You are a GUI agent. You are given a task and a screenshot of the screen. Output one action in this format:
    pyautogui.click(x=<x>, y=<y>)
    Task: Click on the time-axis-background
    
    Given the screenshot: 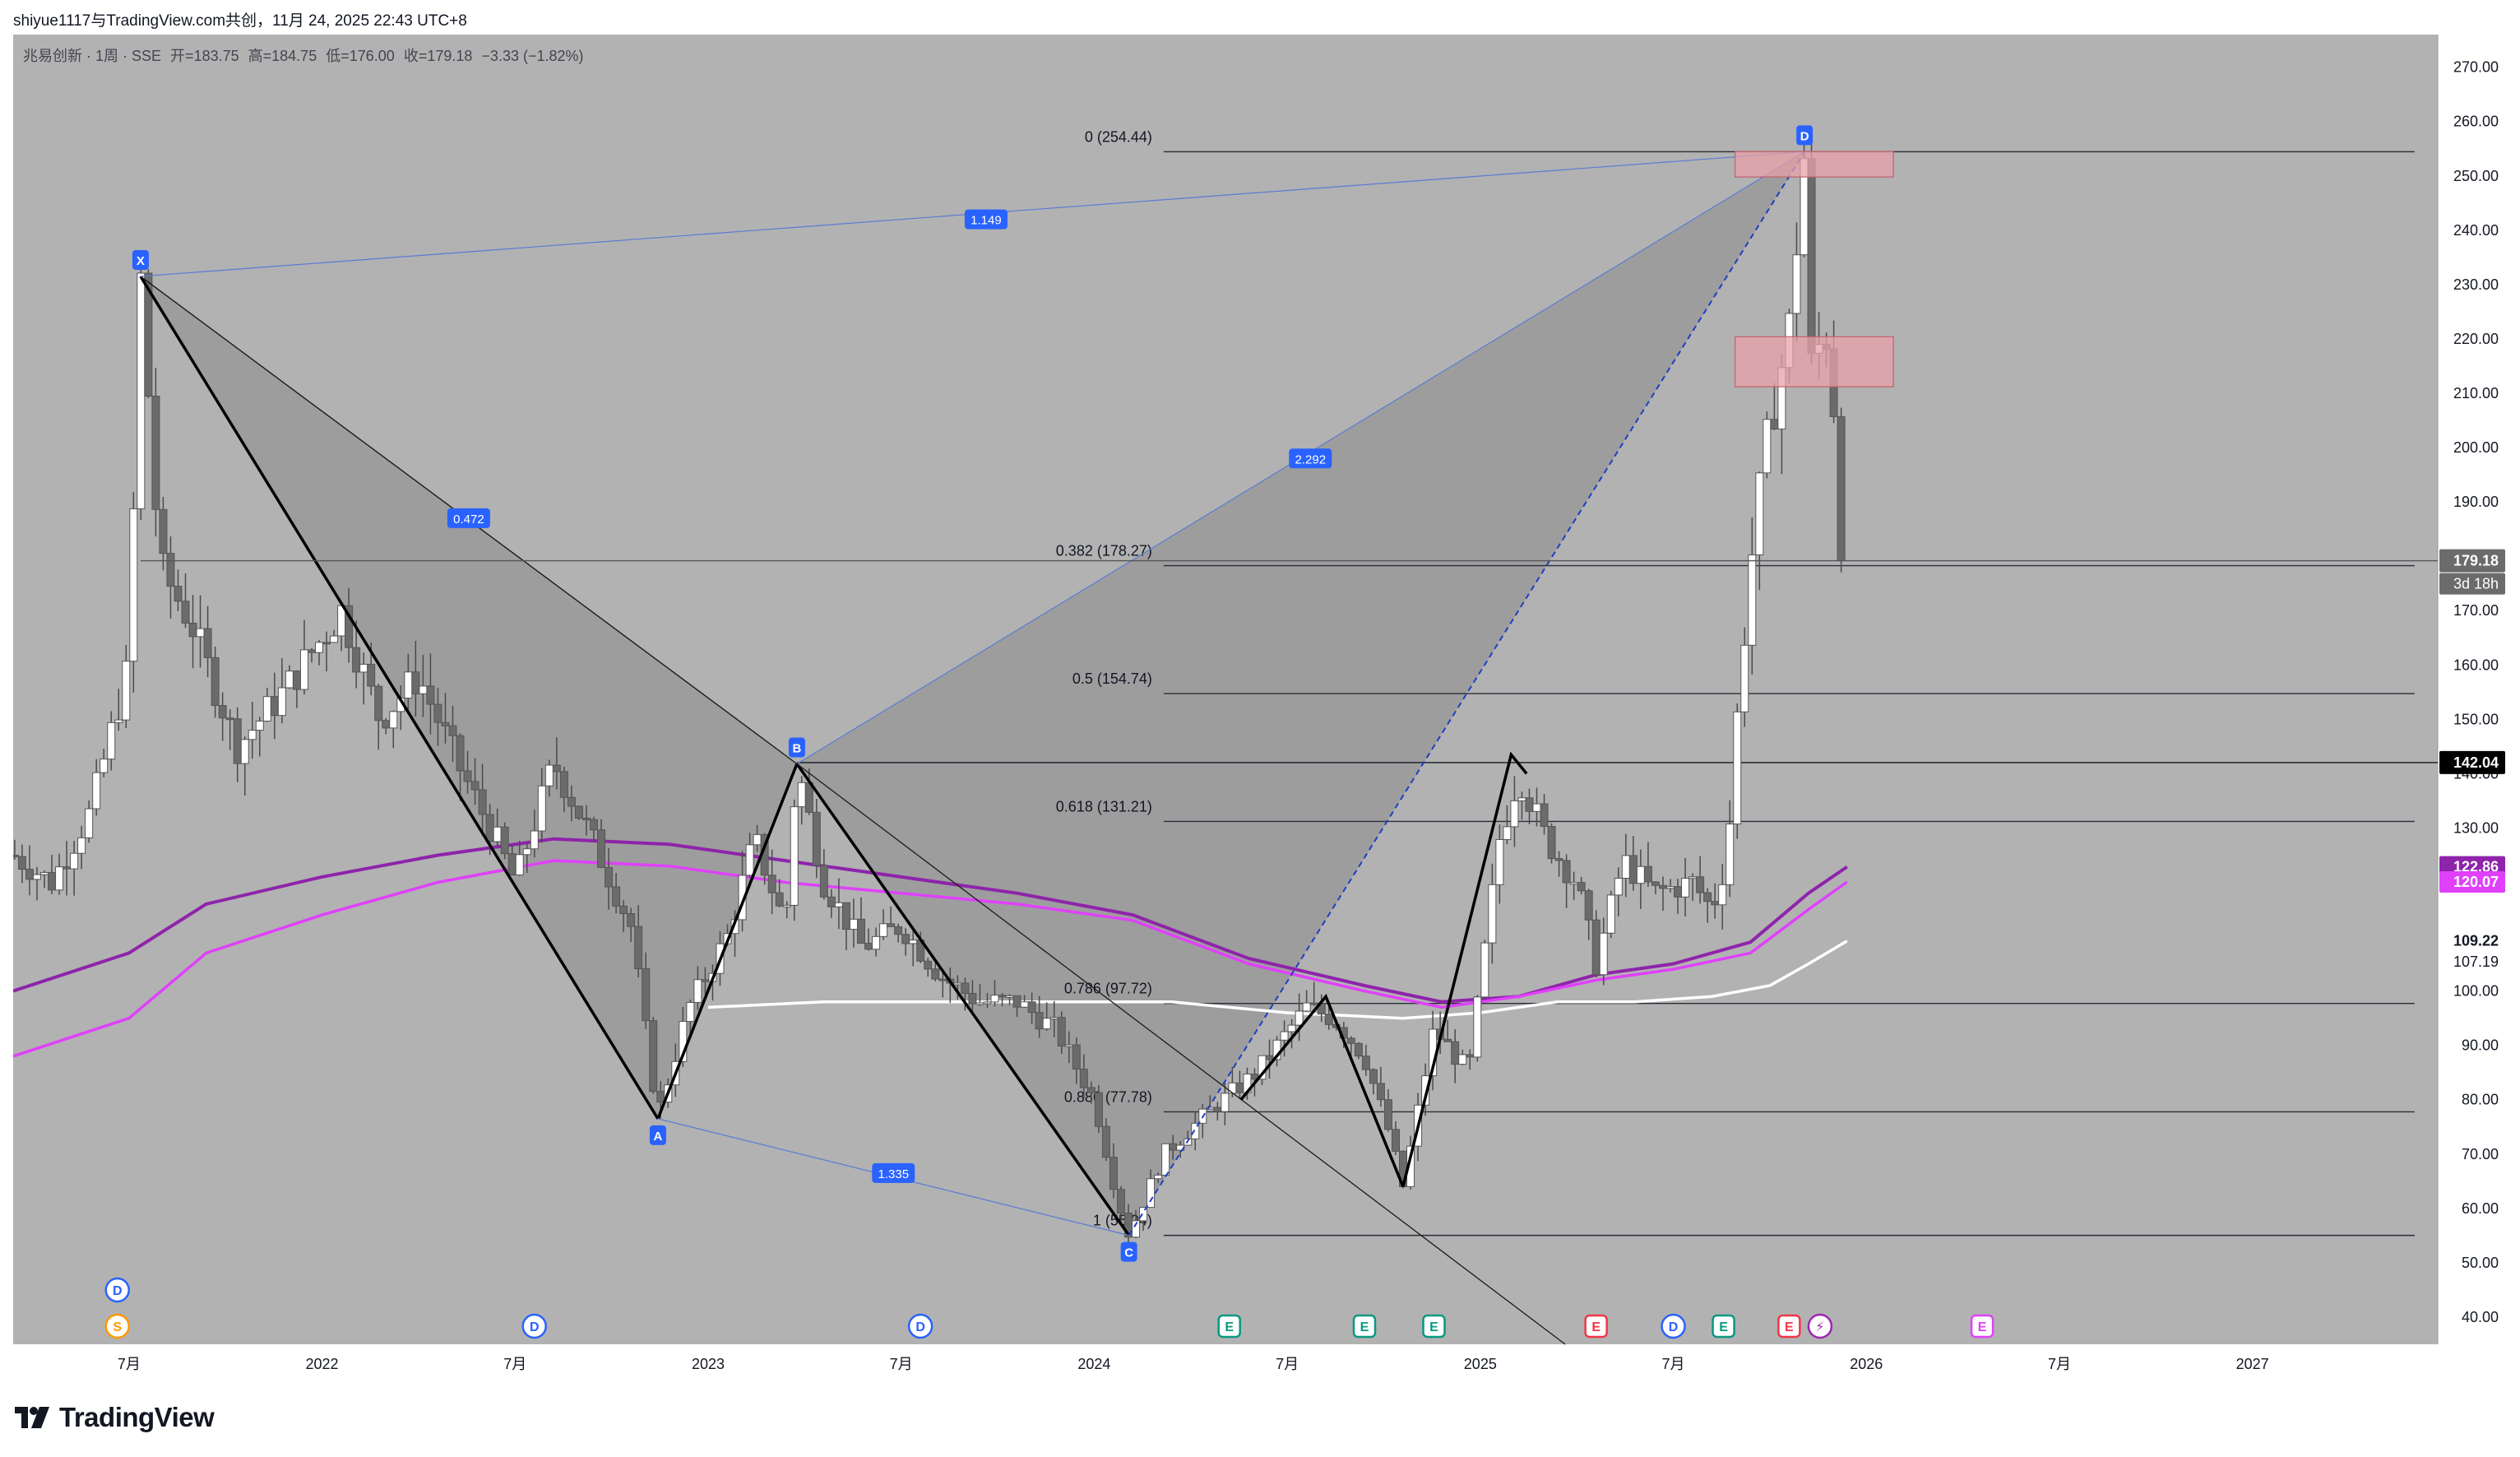 What is the action you would take?
    pyautogui.click(x=1225, y=1361)
    